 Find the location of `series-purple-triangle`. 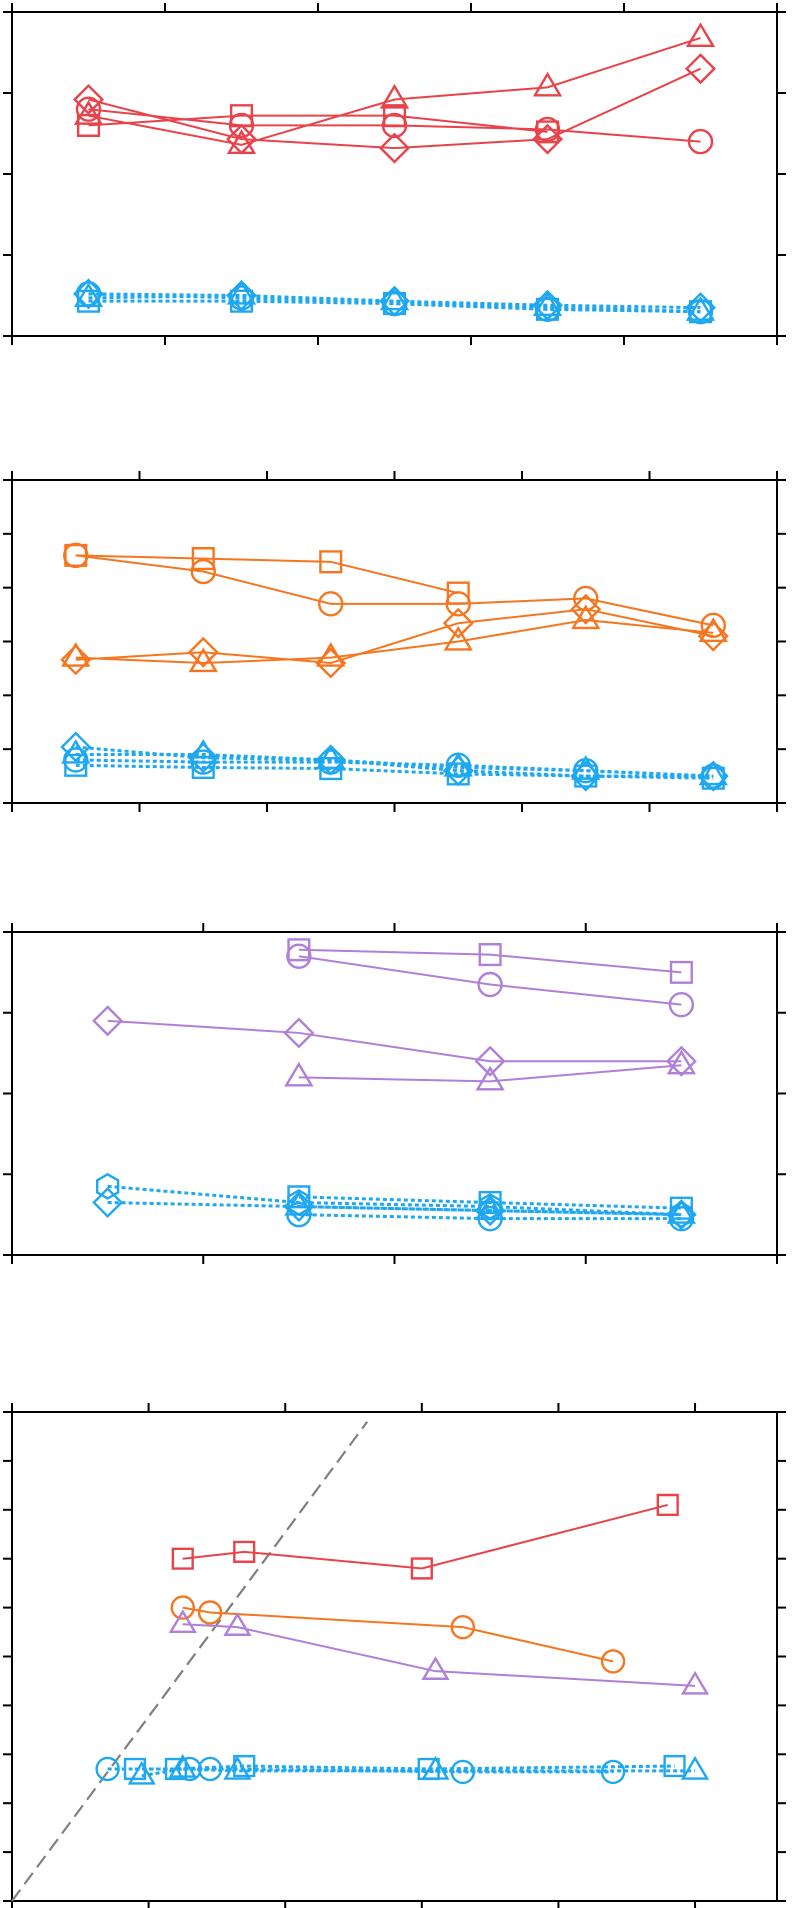

series-purple-triangle is located at coordinates (490, 1070).